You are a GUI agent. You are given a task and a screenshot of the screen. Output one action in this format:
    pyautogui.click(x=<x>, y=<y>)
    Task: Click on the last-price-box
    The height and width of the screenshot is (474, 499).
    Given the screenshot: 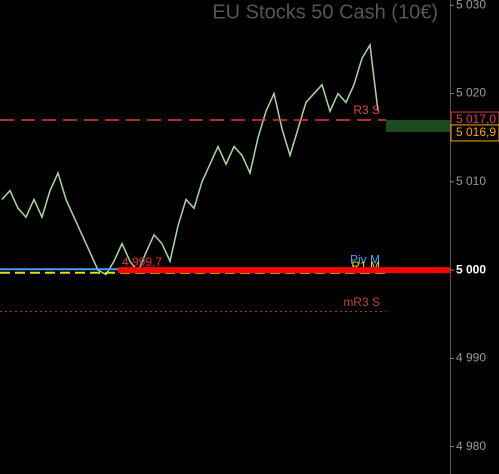 What is the action you would take?
    pyautogui.click(x=474, y=133)
    